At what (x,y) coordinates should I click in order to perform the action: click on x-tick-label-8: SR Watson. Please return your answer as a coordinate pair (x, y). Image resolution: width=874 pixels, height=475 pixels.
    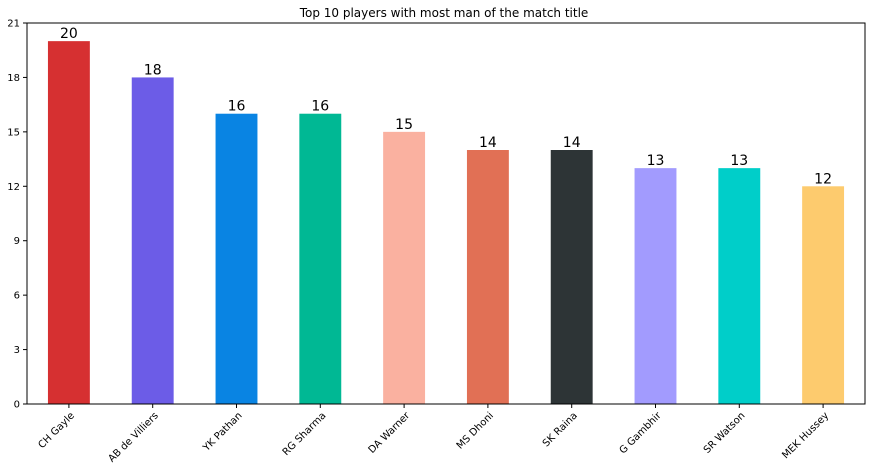
    Looking at the image, I should click on (725, 433).